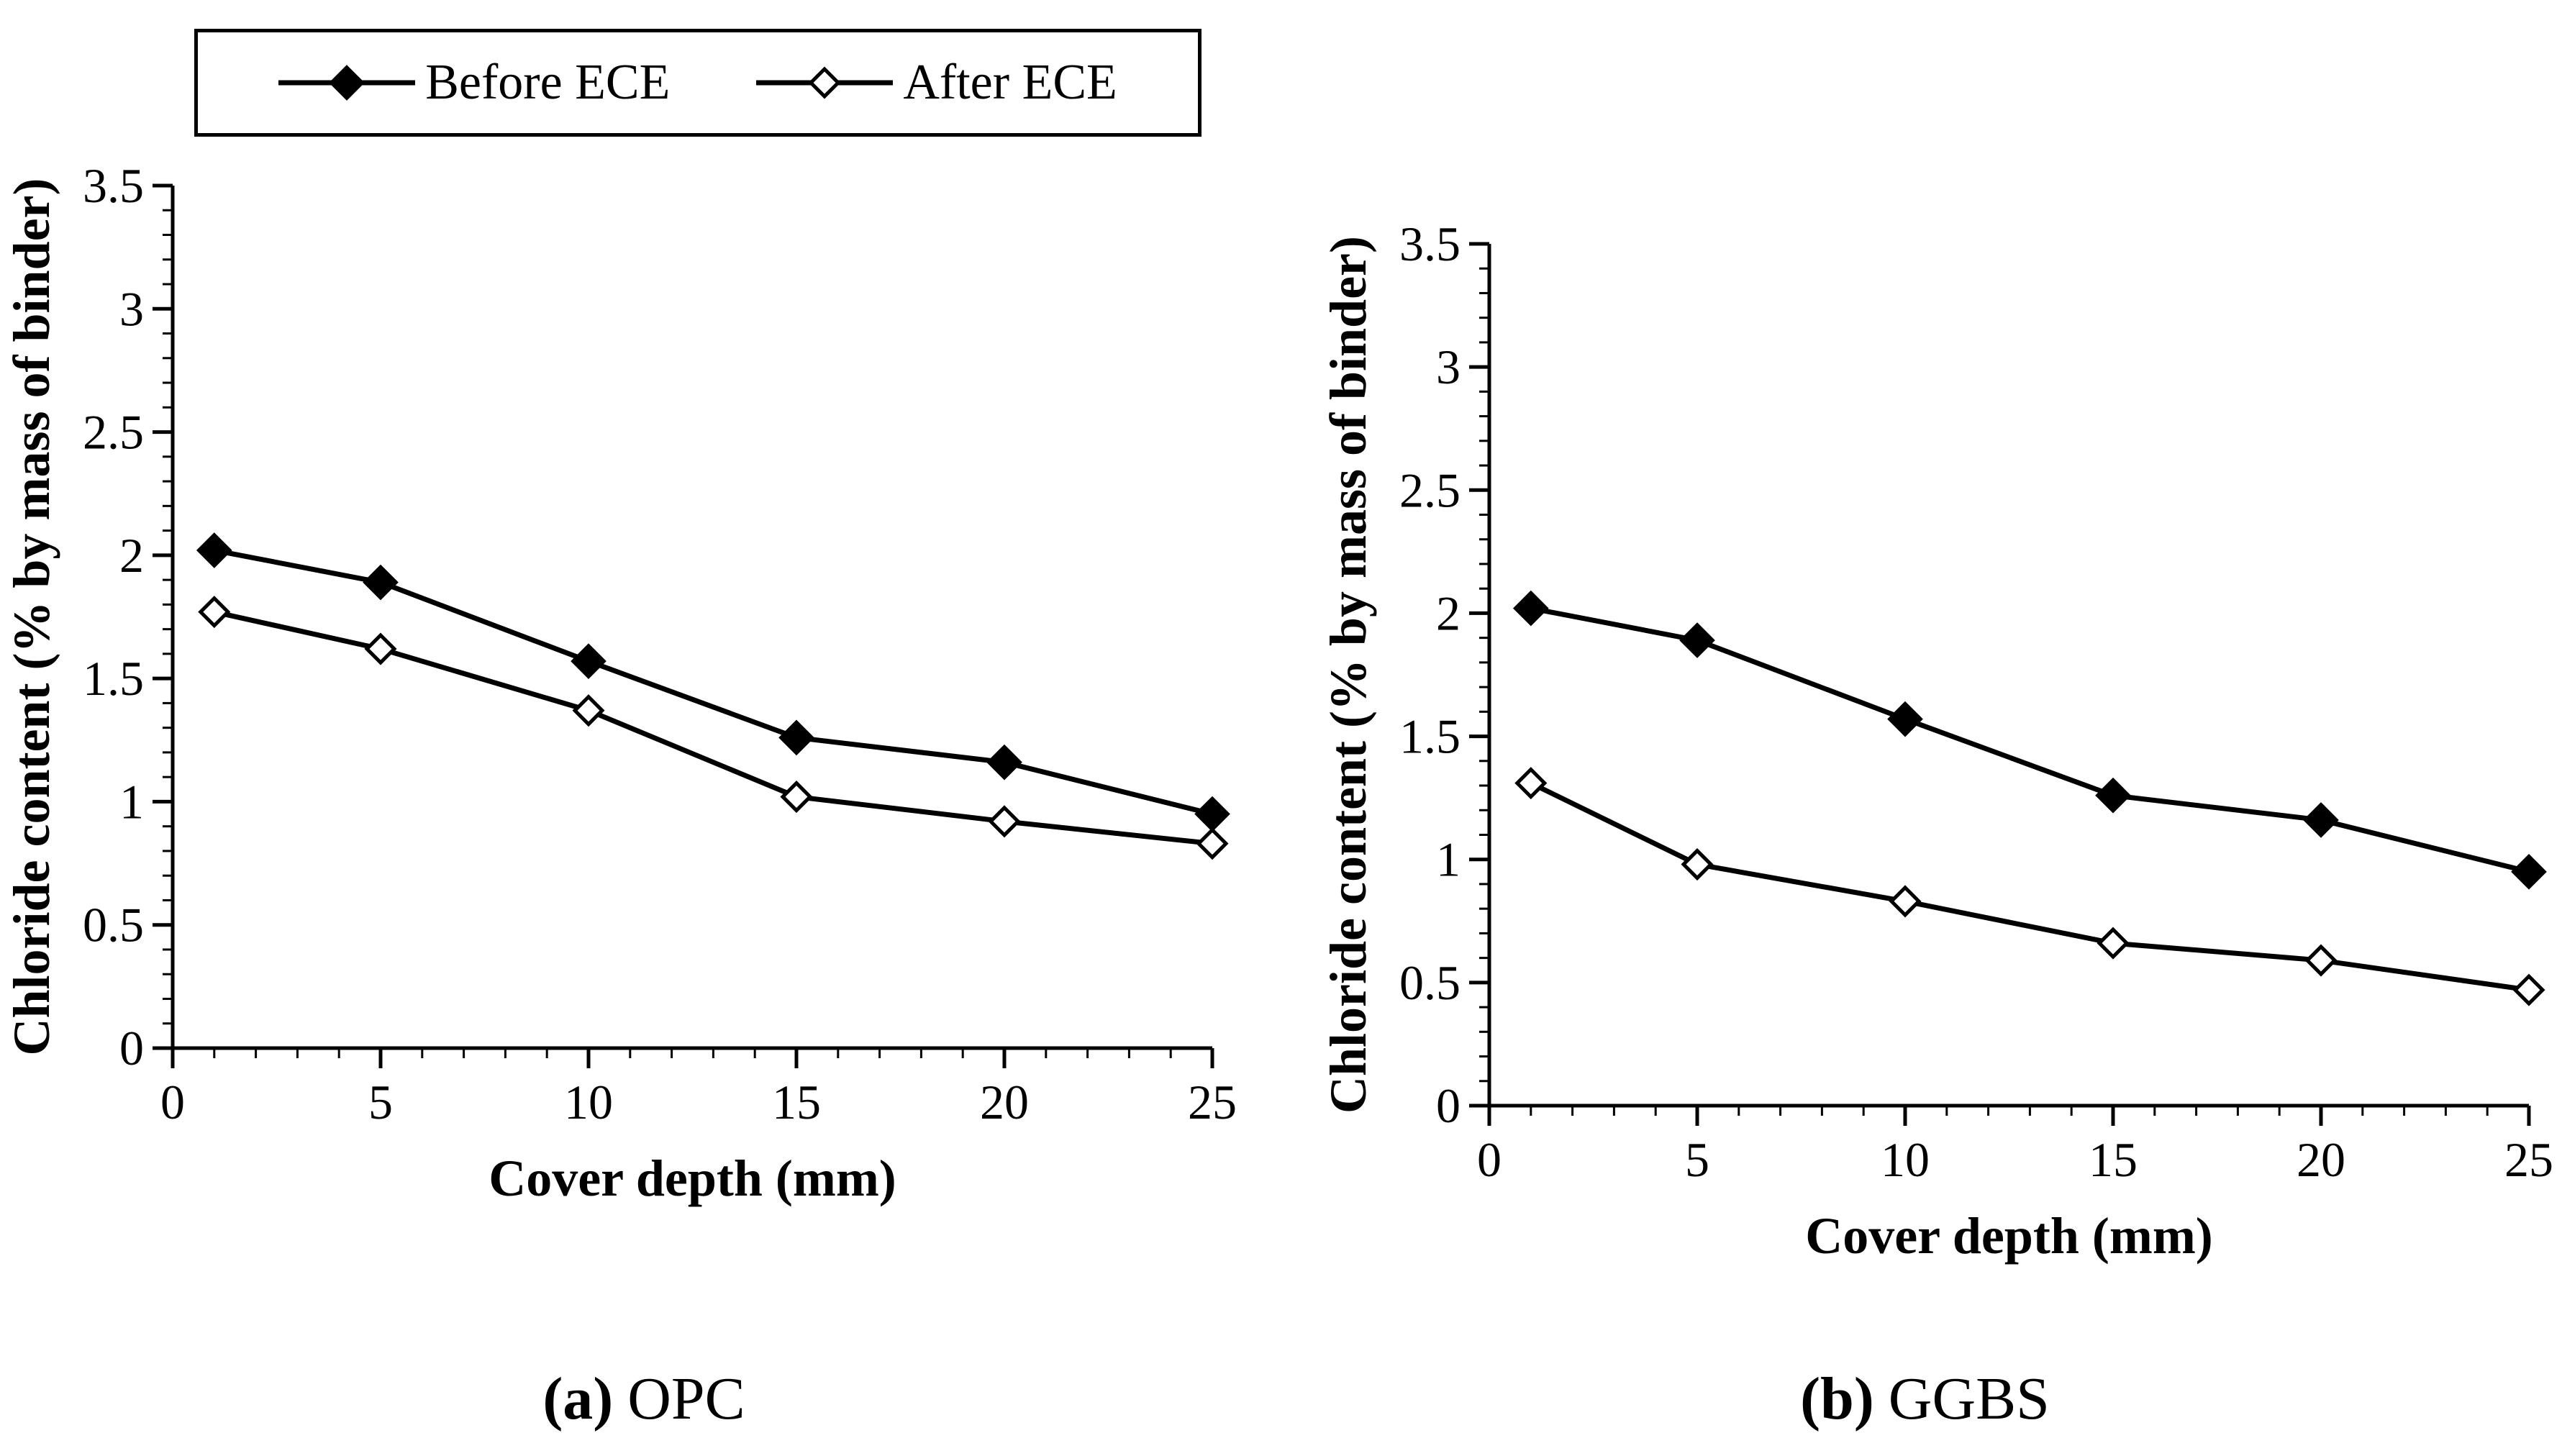  What do you see at coordinates (1969, 1398) in the screenshot?
I see `caption-b-text: GGBS` at bounding box center [1969, 1398].